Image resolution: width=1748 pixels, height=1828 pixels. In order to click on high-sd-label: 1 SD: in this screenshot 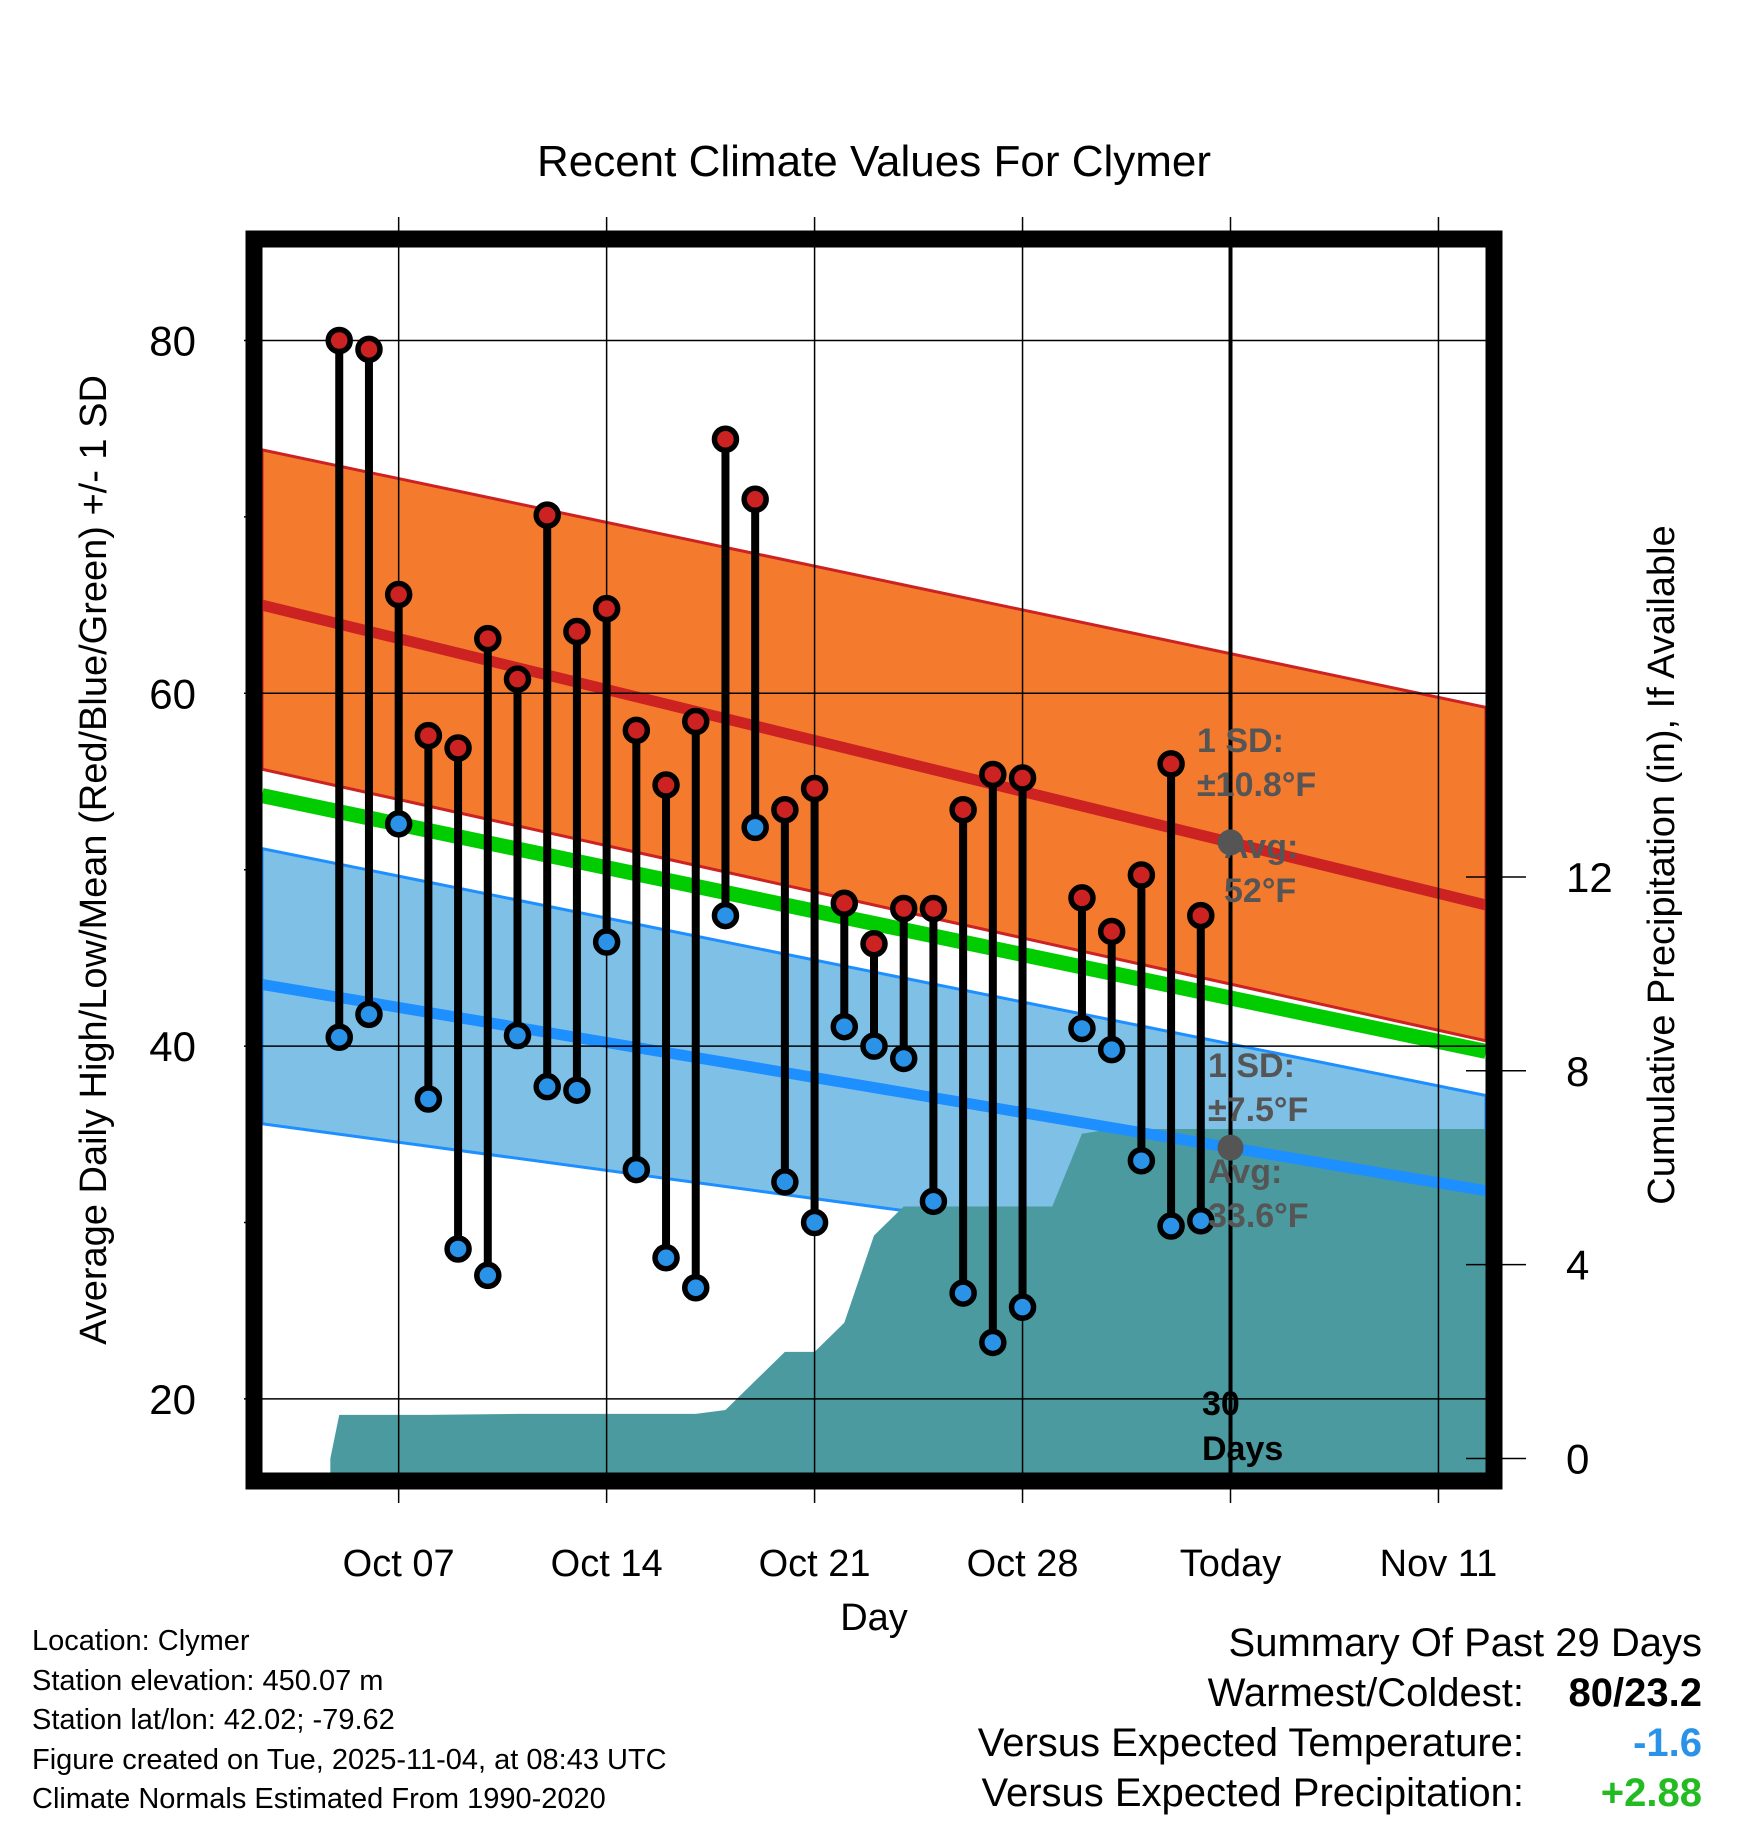, I will do `click(1240, 741)`.